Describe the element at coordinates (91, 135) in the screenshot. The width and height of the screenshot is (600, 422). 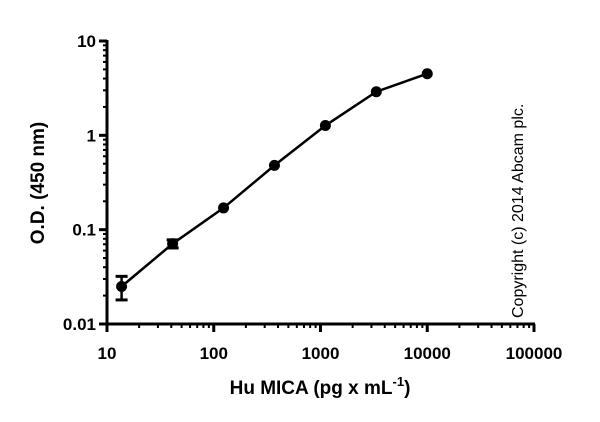
I see `y-tick-label: 1` at that location.